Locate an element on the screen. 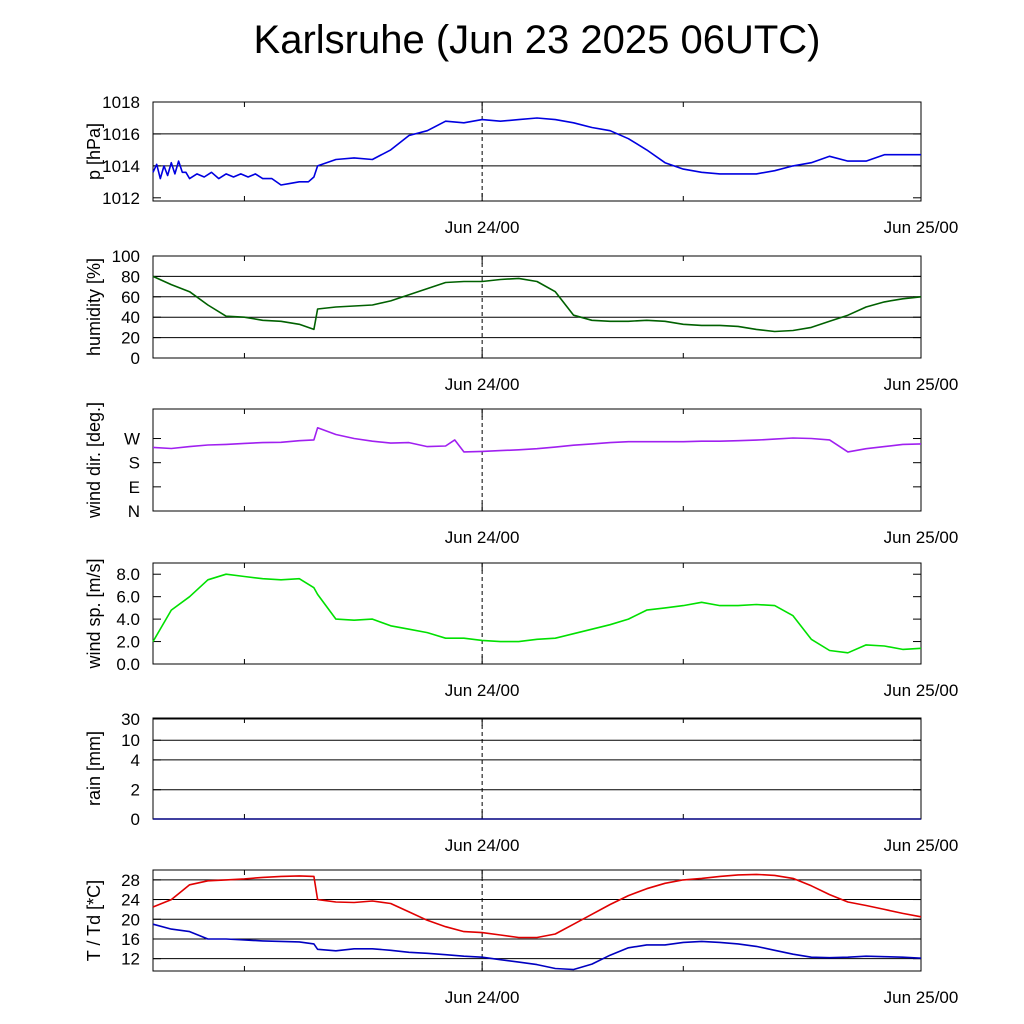 This screenshot has width=1024, height=1024. temperature-x-tick-label: Jun 25/00 is located at coordinates (921, 997).